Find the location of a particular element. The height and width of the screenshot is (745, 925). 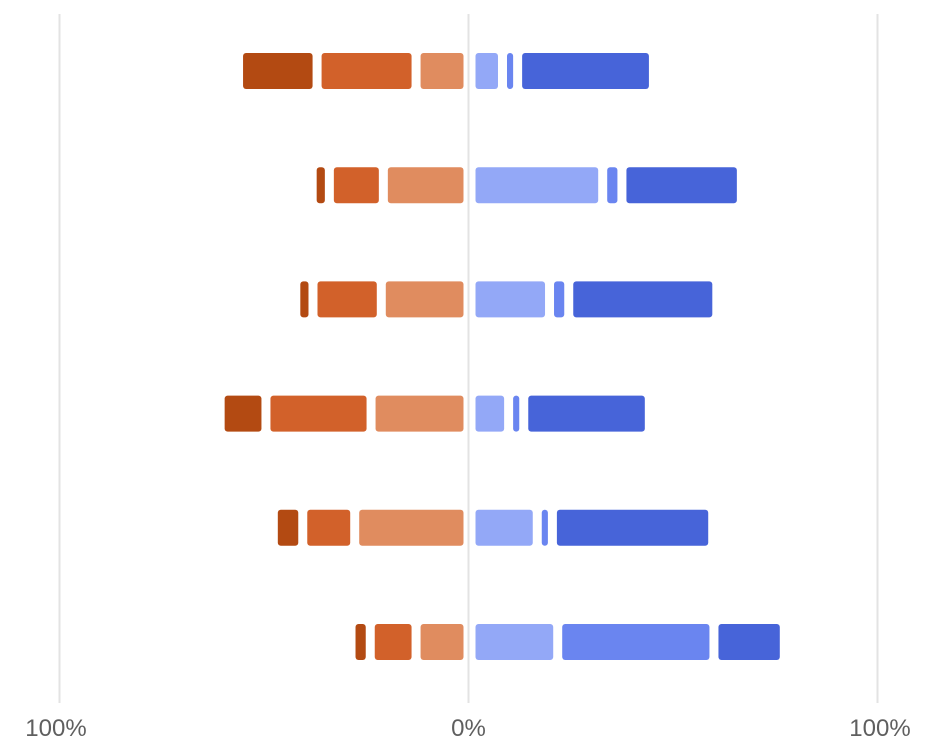

bar-segment-neg-row2-s1 is located at coordinates (347, 299).